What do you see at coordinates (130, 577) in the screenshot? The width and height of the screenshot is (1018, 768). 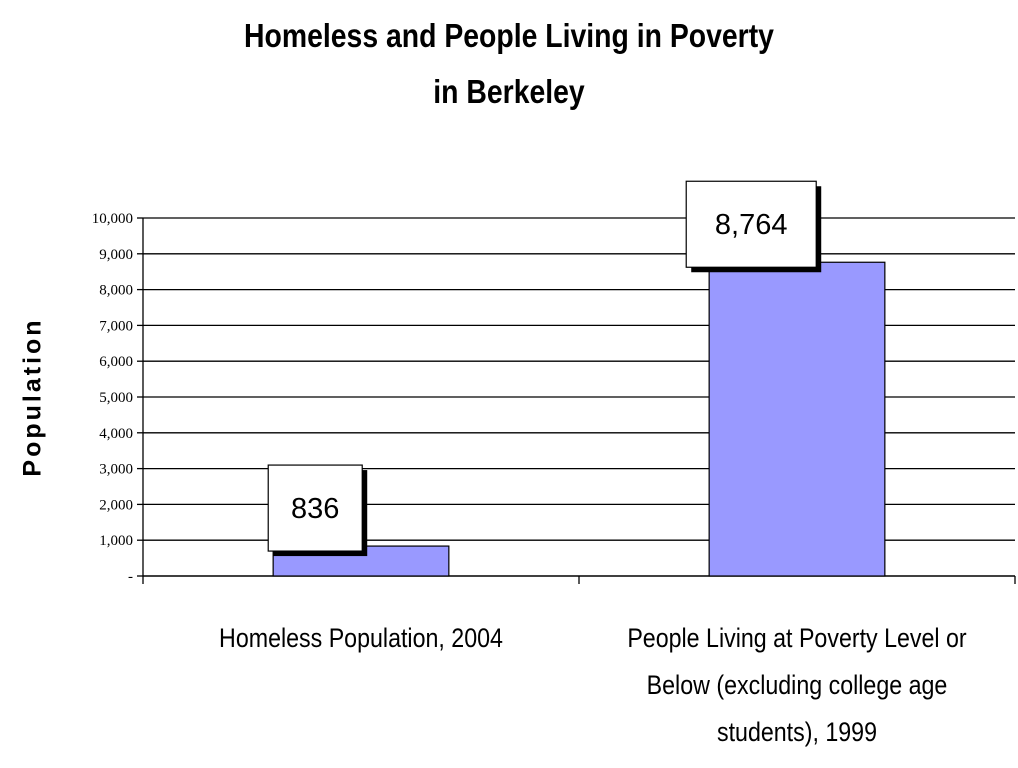 I see `y-tick-label-0: -` at bounding box center [130, 577].